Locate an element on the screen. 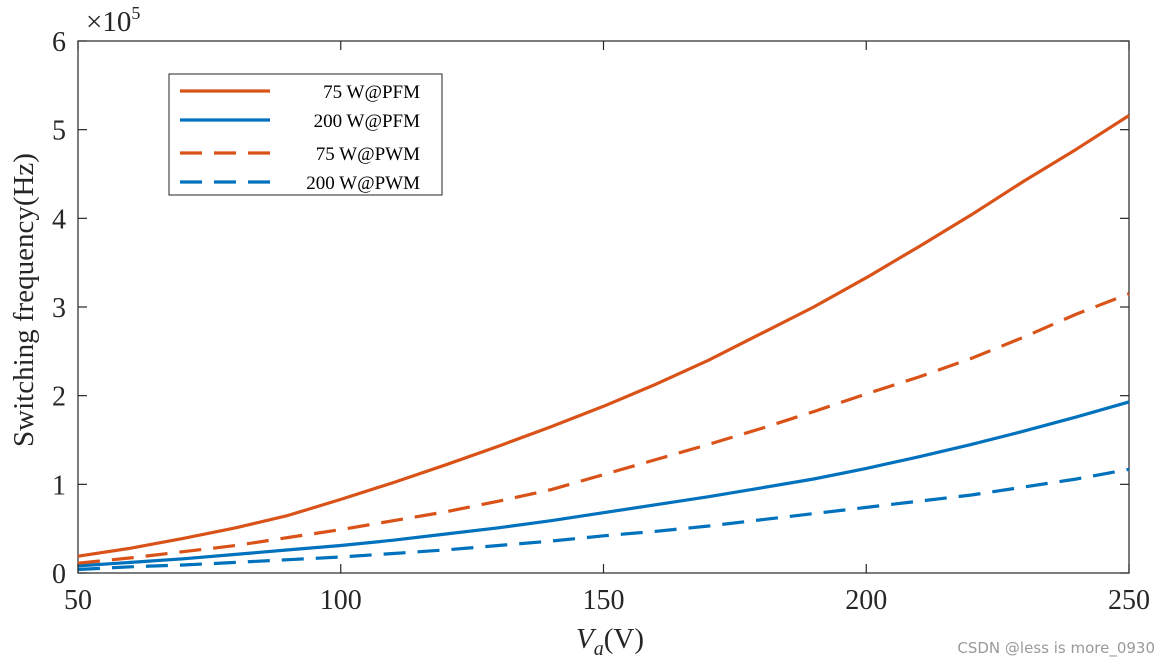  legend: 75 W@PFM 200 W@PFM 75 W@PWM 200 W@PWM is located at coordinates (305, 134).